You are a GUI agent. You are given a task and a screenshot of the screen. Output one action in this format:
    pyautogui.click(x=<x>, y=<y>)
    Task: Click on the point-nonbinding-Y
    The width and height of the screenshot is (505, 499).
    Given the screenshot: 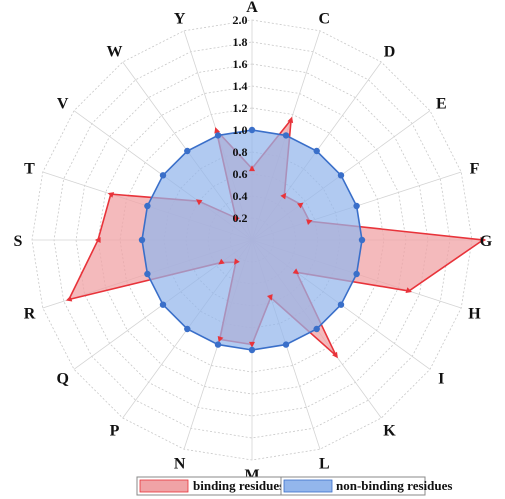 What is the action you would take?
    pyautogui.click(x=218, y=135)
    